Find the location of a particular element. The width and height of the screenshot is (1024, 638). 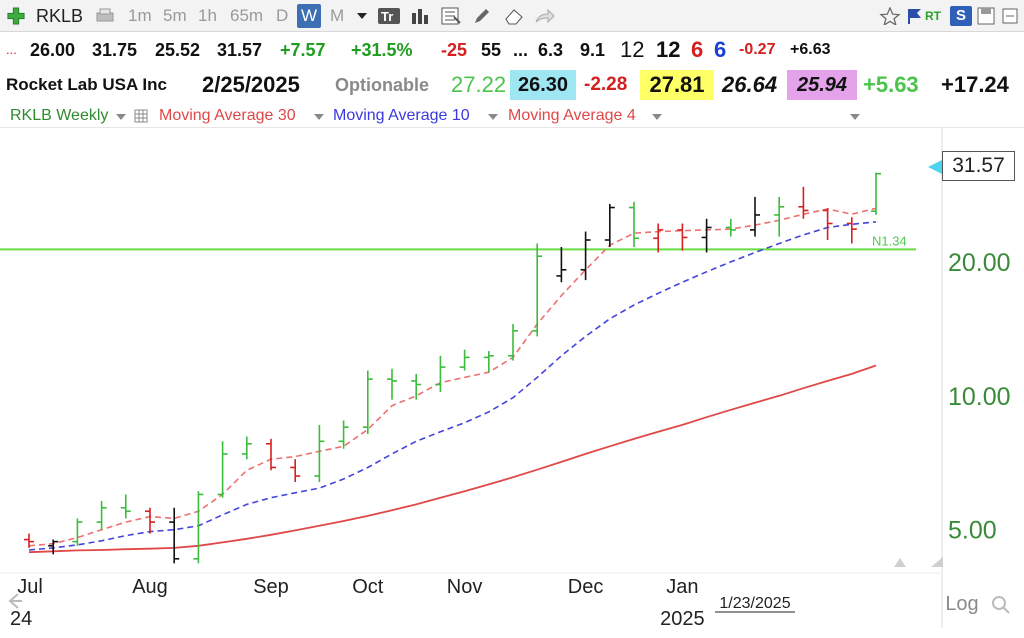

legend-ma10-dropdown-icon is located at coordinates (493, 117).